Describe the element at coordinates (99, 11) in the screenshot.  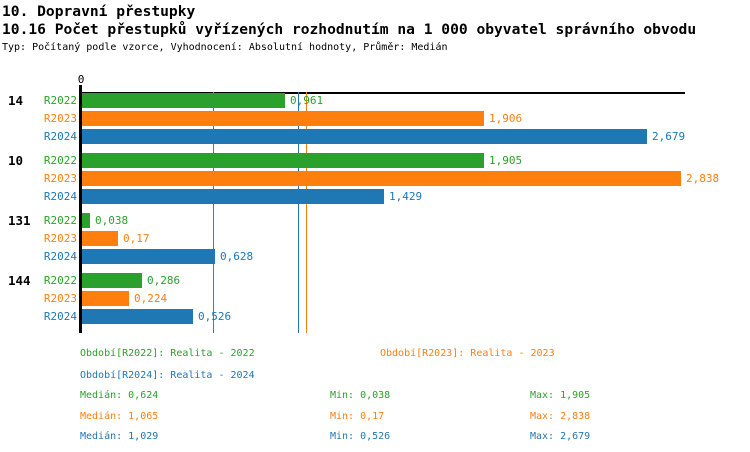
I see `page-title: 10. Dopravní přestupky` at that location.